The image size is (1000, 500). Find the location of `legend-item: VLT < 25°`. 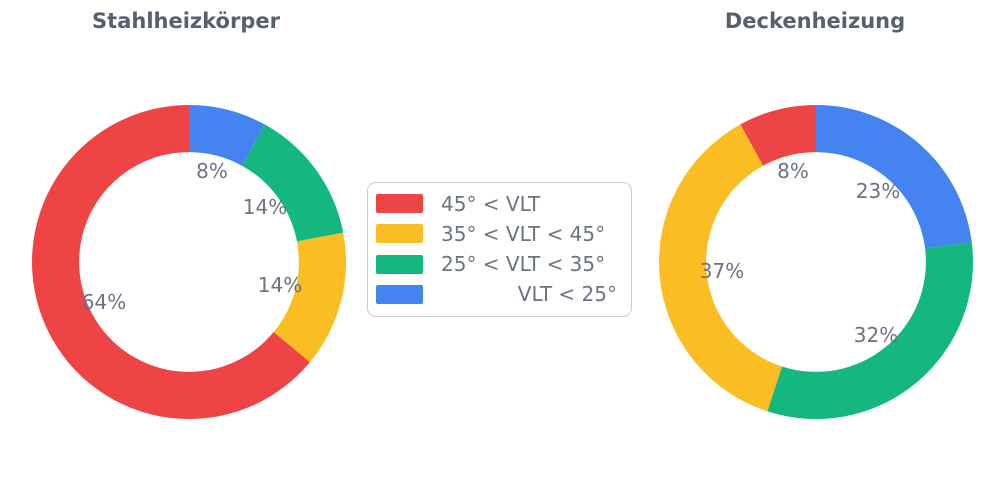

legend-item: VLT < 25° is located at coordinates (496, 294).